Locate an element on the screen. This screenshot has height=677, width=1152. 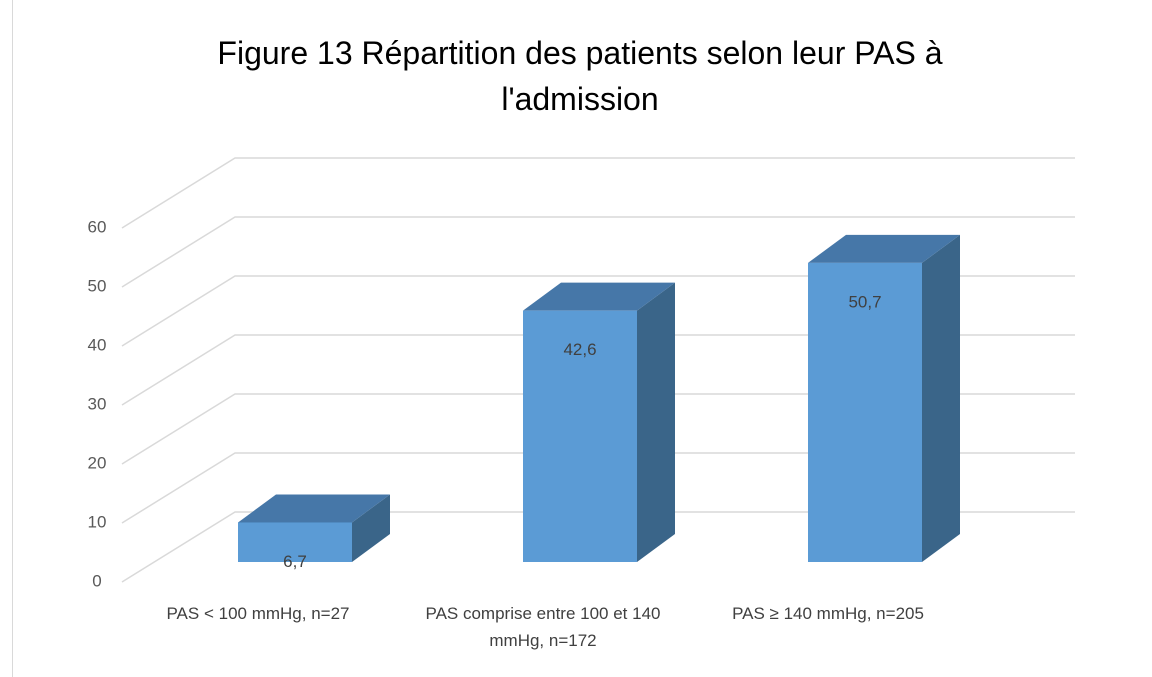
y-tick-label: 50 is located at coordinates (97, 285).